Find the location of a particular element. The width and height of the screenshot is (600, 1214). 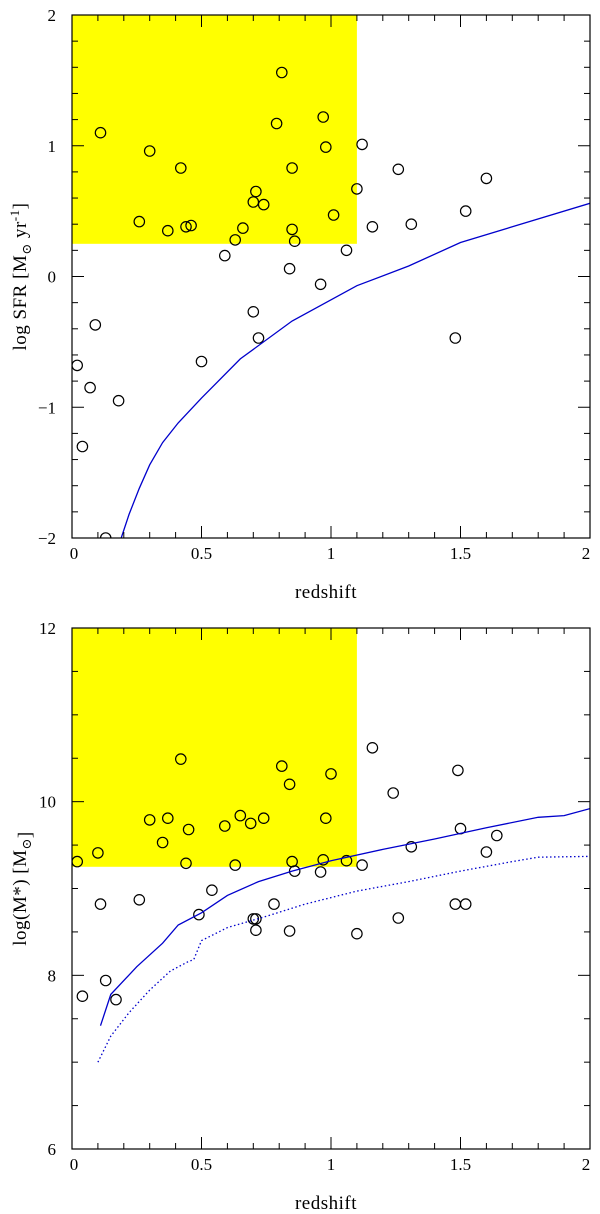

x-axis-label: redshift is located at coordinates (326, 592).